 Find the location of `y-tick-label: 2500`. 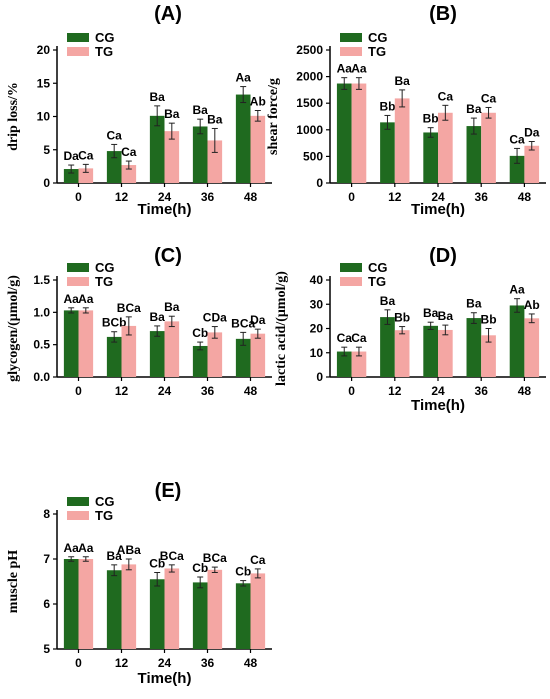

y-tick-label: 2500 is located at coordinates (309, 50).